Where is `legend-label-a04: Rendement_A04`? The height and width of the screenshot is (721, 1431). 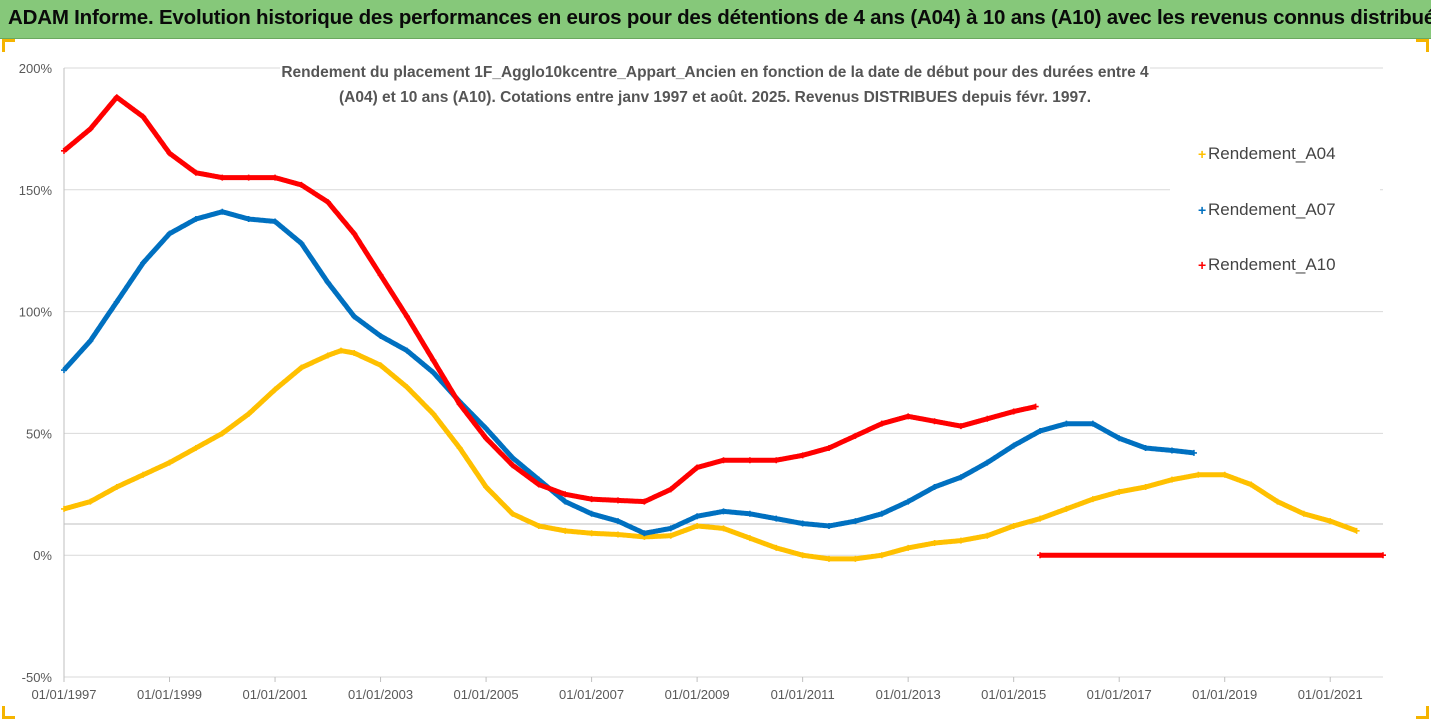
legend-label-a04: Rendement_A04 is located at coordinates (1272, 153).